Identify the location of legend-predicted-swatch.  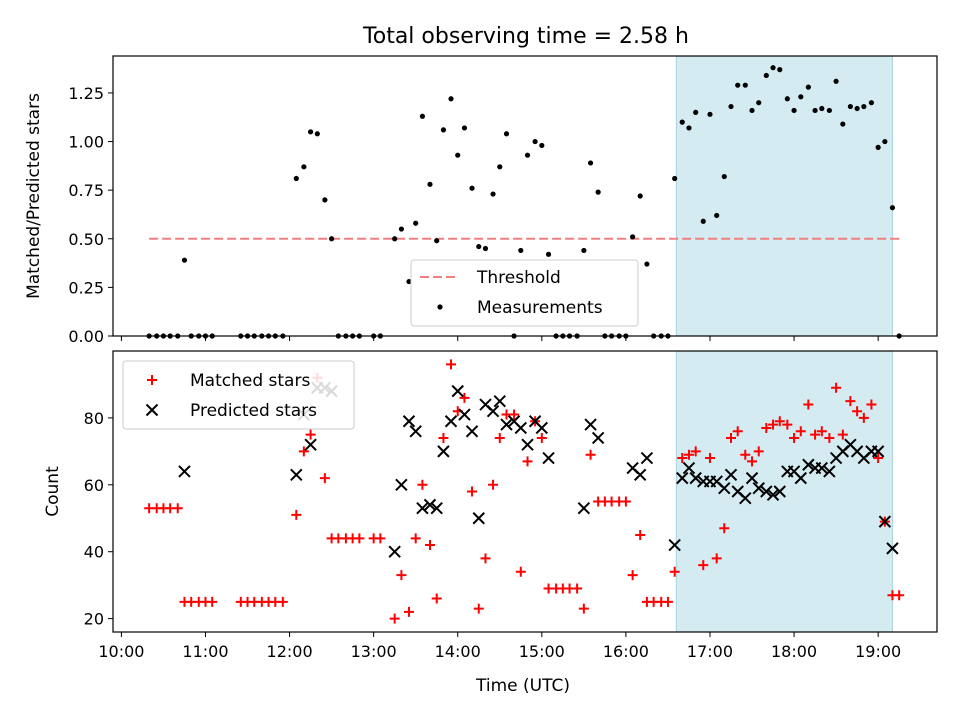
(152, 410).